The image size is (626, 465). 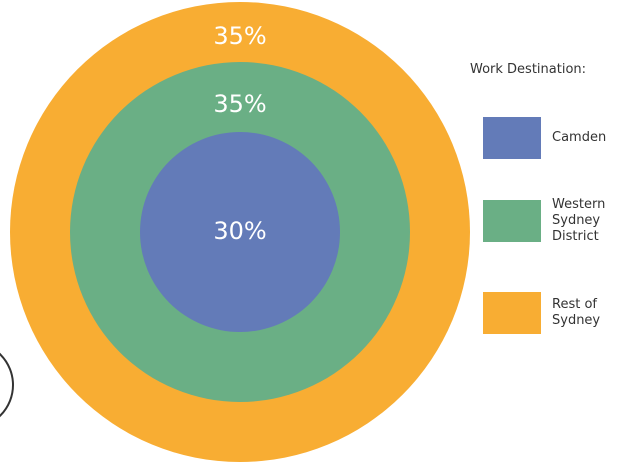 I want to click on legend-label: Camden, so click(x=579, y=137).